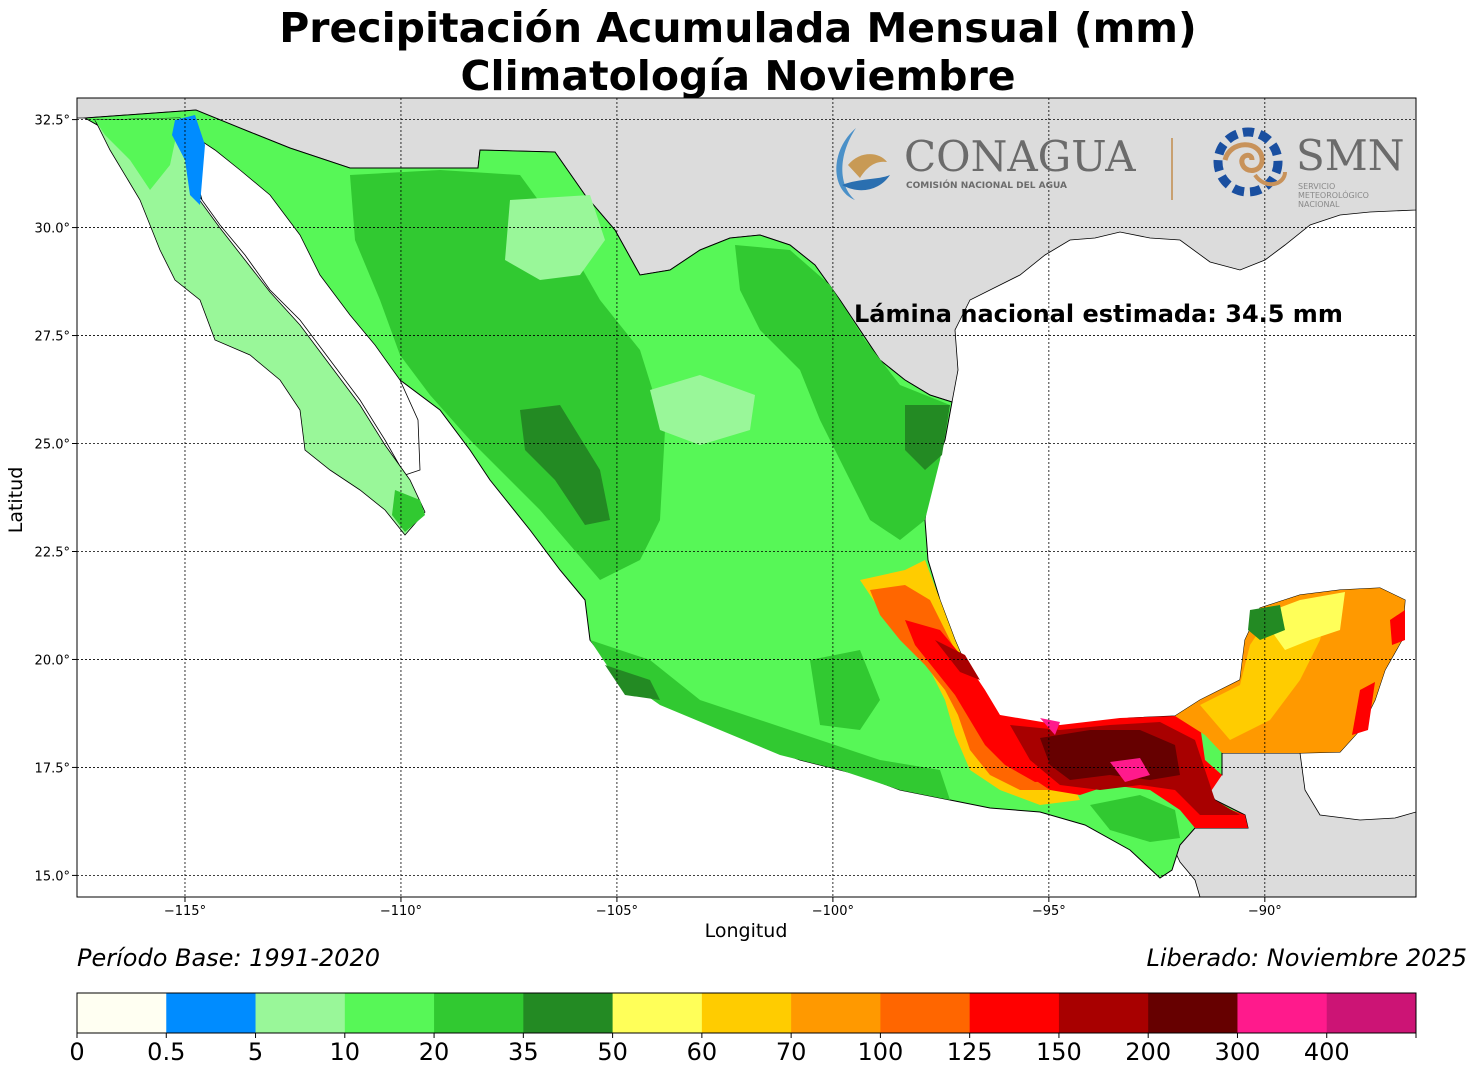 This screenshot has height=1071, width=1476. Describe the element at coordinates (842, 392) in the screenshot. I see `northeast-zone` at that location.